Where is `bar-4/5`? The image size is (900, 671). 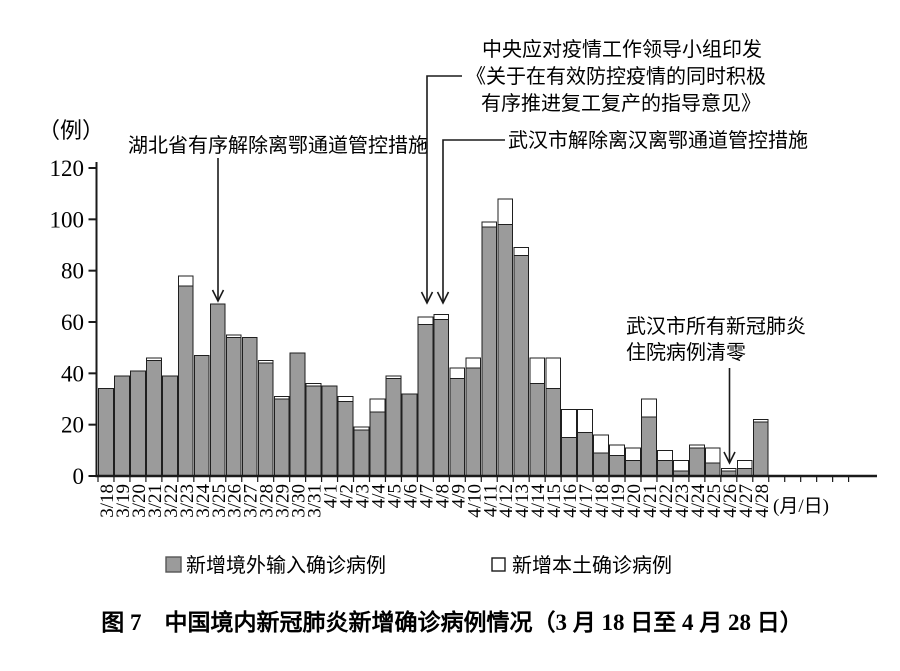
bar-4/5 is located at coordinates (393, 426).